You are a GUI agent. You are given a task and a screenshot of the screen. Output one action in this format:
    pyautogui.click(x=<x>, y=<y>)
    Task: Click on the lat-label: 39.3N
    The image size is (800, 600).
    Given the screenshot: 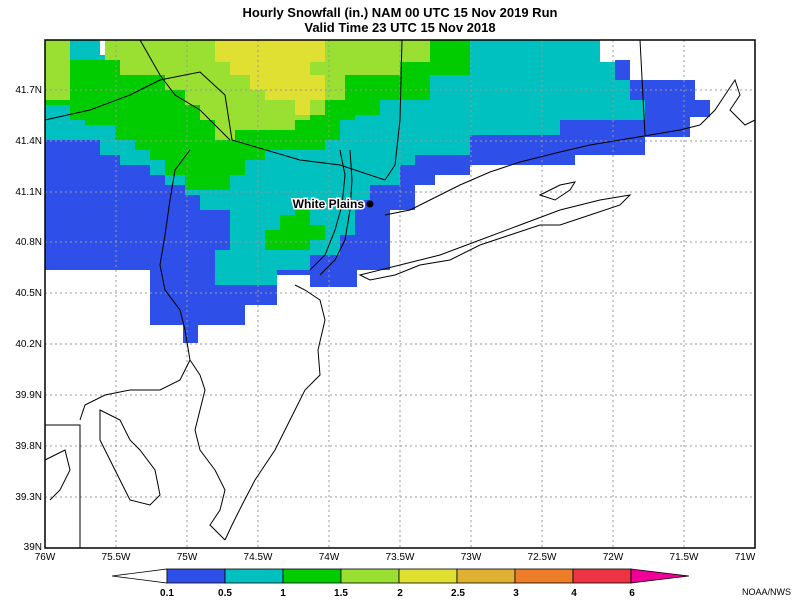 What is the action you would take?
    pyautogui.click(x=28, y=497)
    